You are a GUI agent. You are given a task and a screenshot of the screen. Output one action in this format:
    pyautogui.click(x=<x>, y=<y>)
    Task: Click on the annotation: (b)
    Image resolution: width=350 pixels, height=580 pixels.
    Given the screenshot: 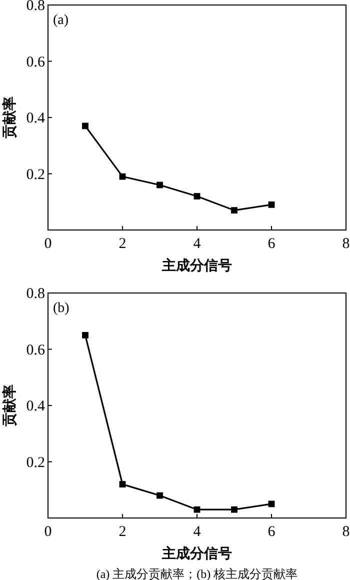 What is the action you would take?
    pyautogui.click(x=61, y=308)
    